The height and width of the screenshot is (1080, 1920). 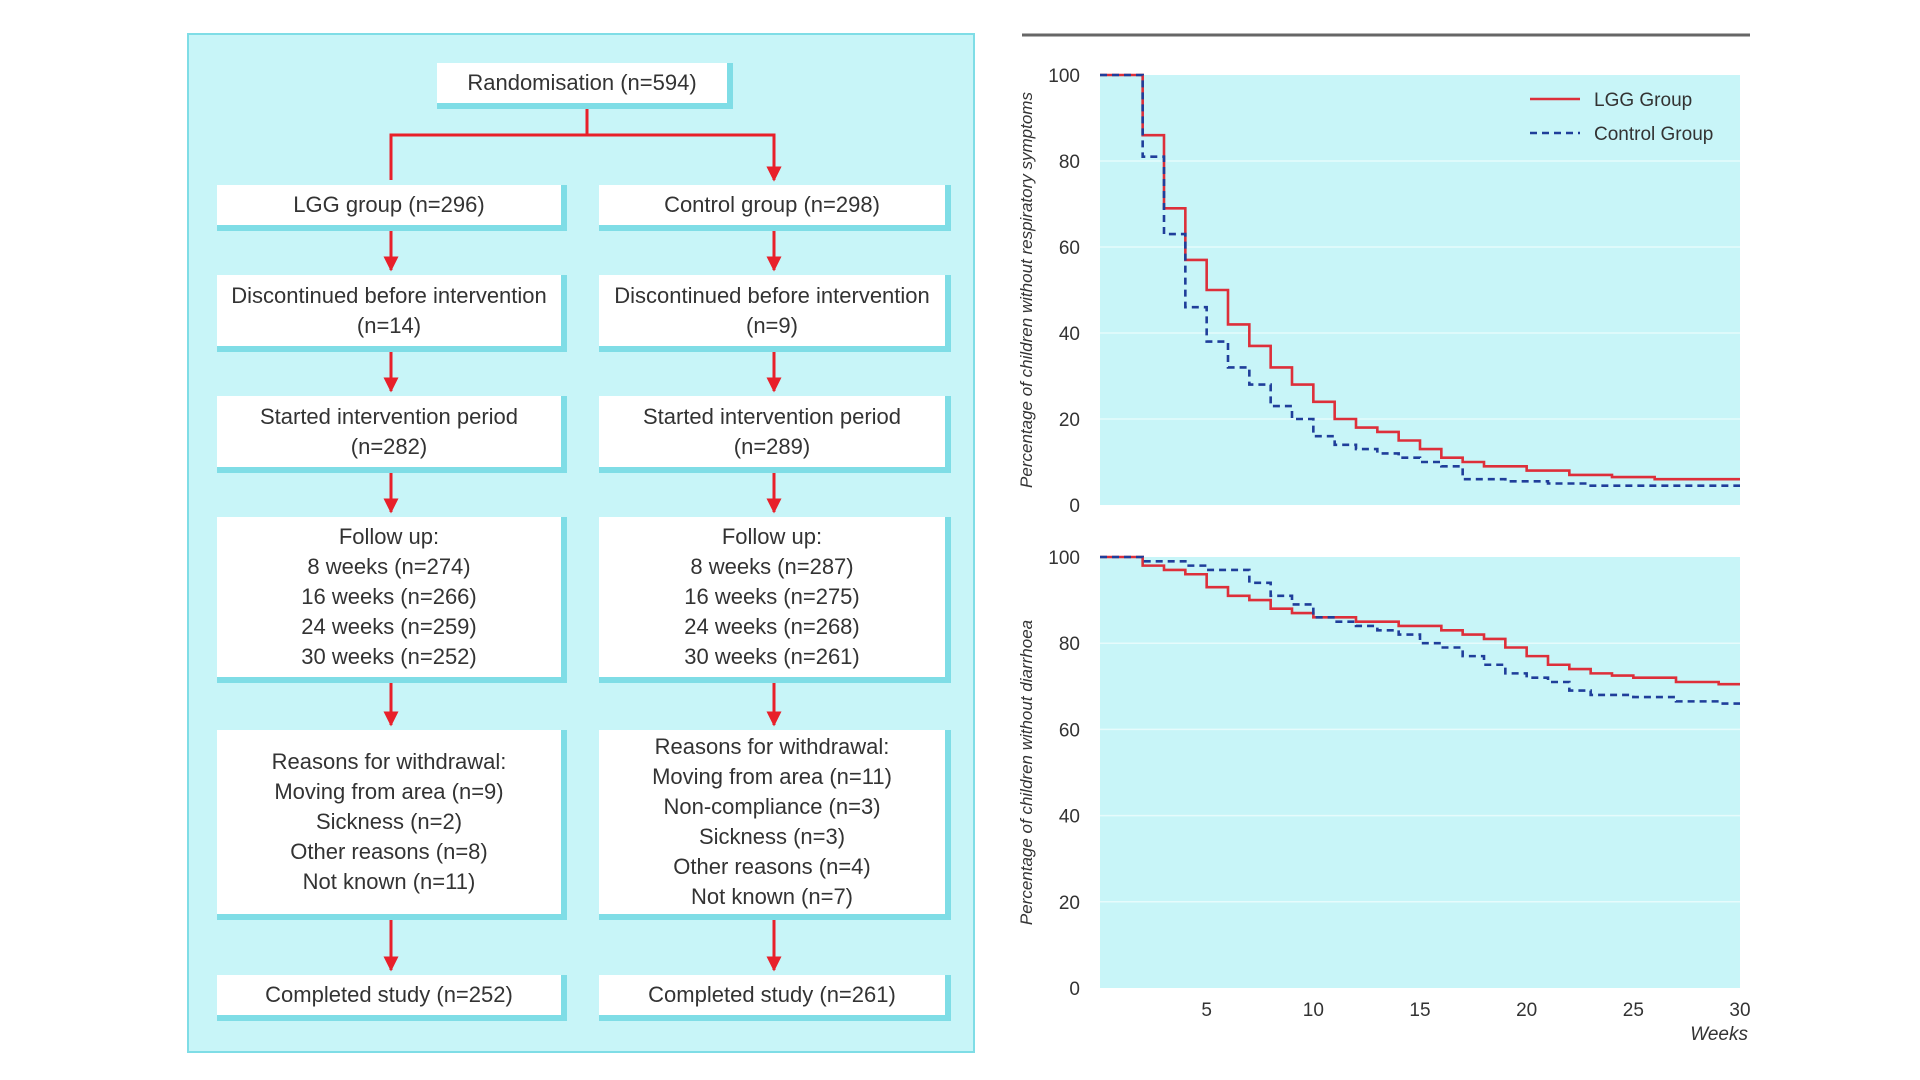 What do you see at coordinates (772, 325) in the screenshot?
I see `control-discontinued-count: (n=9)` at bounding box center [772, 325].